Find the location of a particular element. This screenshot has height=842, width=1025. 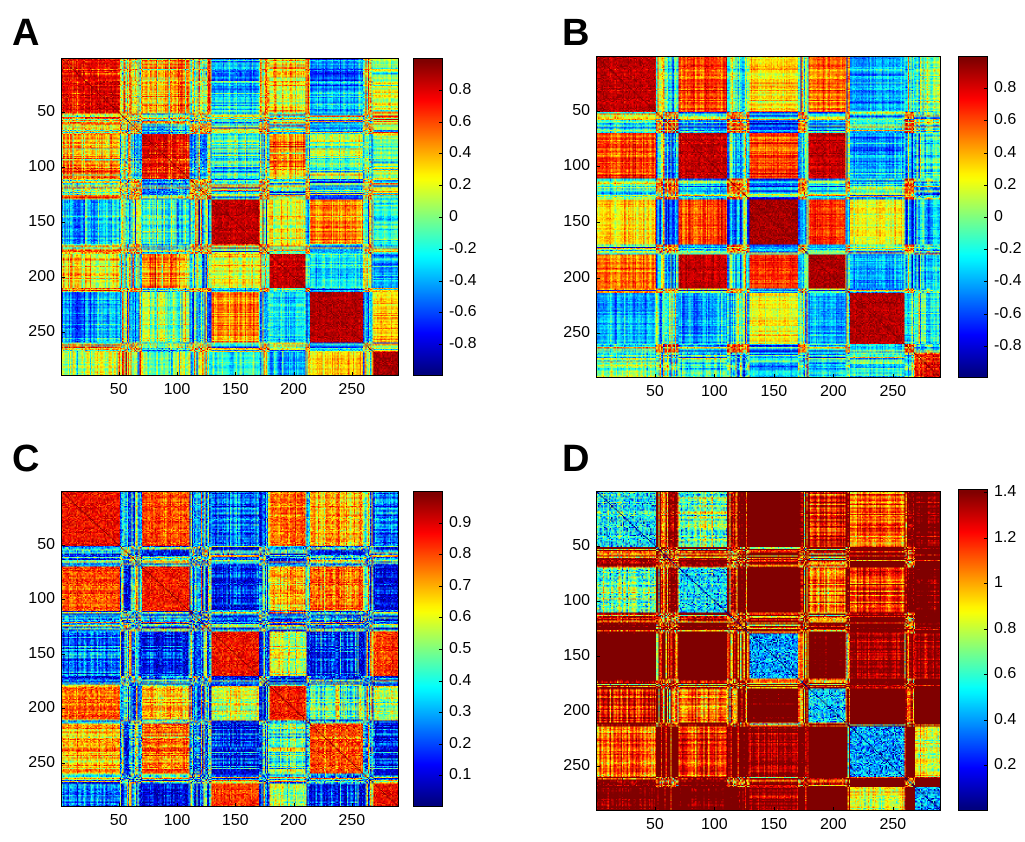

colorbar-tick-label: 0.1 is located at coordinates (460, 775).